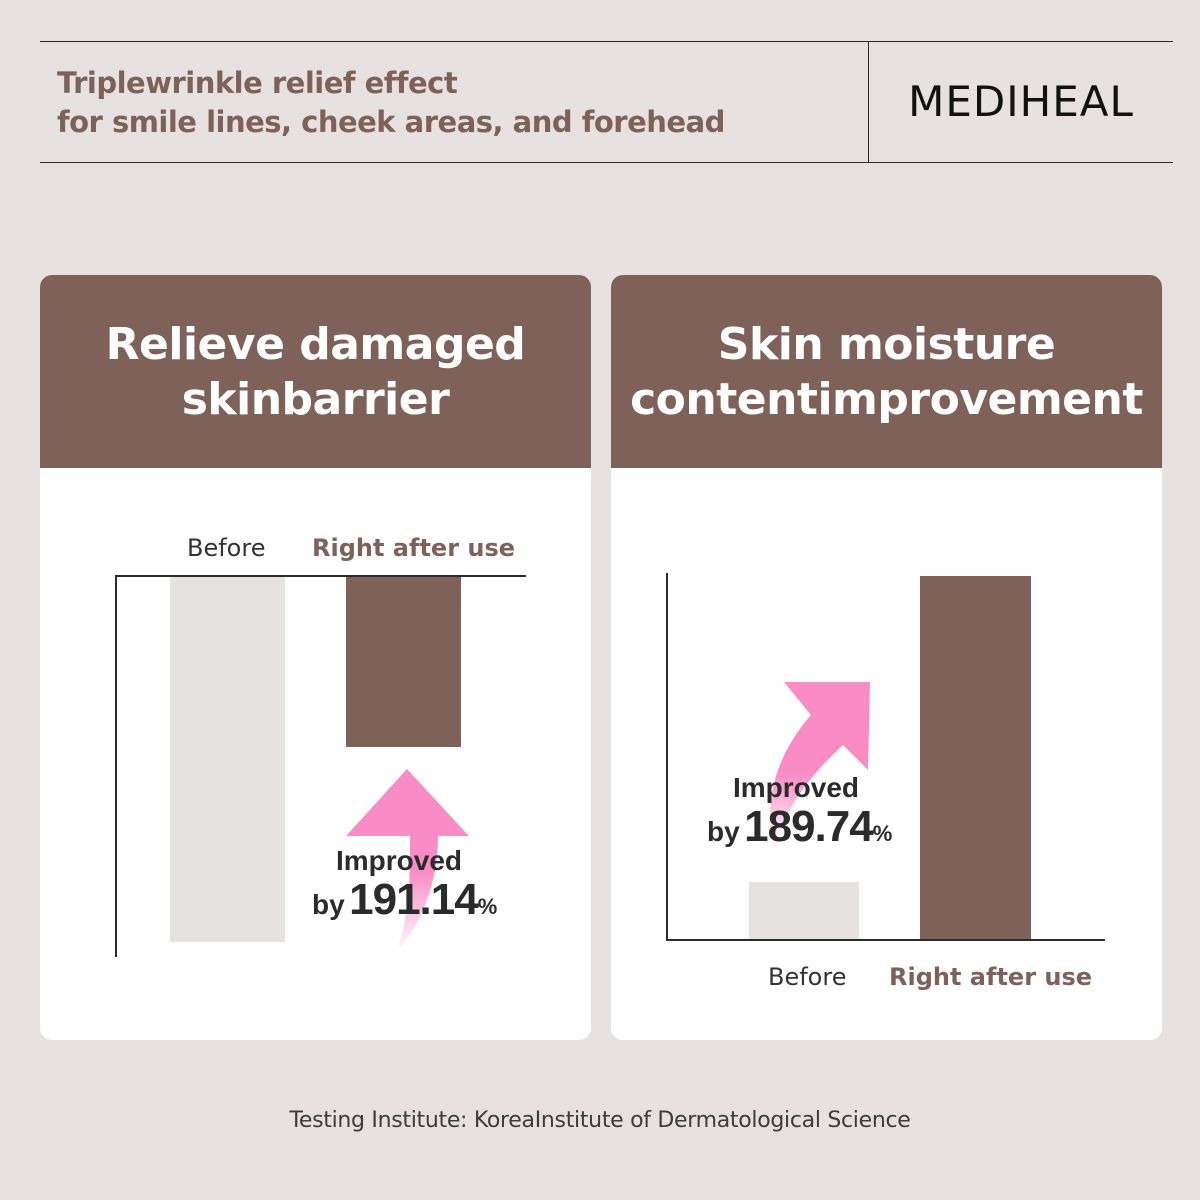  I want to click on improvement-annotation: Improved by 191.14%, so click(412, 885).